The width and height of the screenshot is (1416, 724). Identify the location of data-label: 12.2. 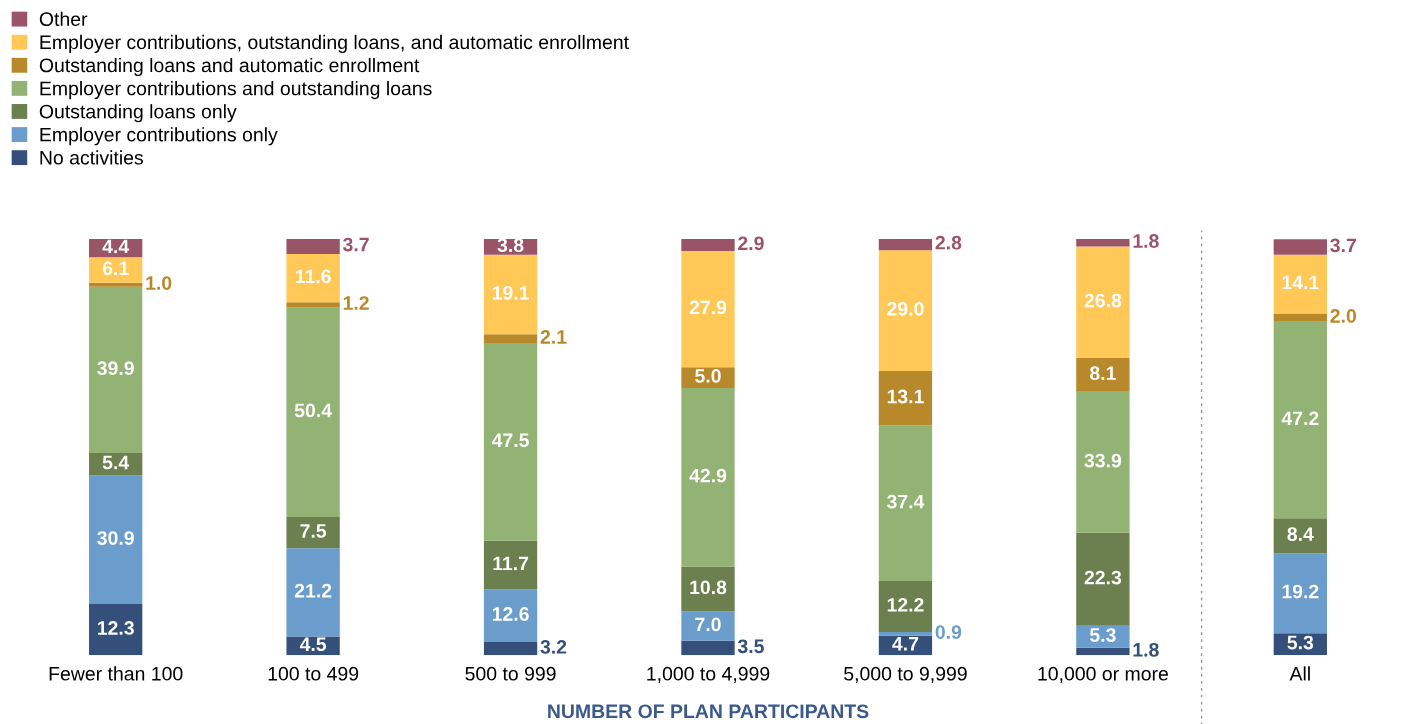
(905, 604).